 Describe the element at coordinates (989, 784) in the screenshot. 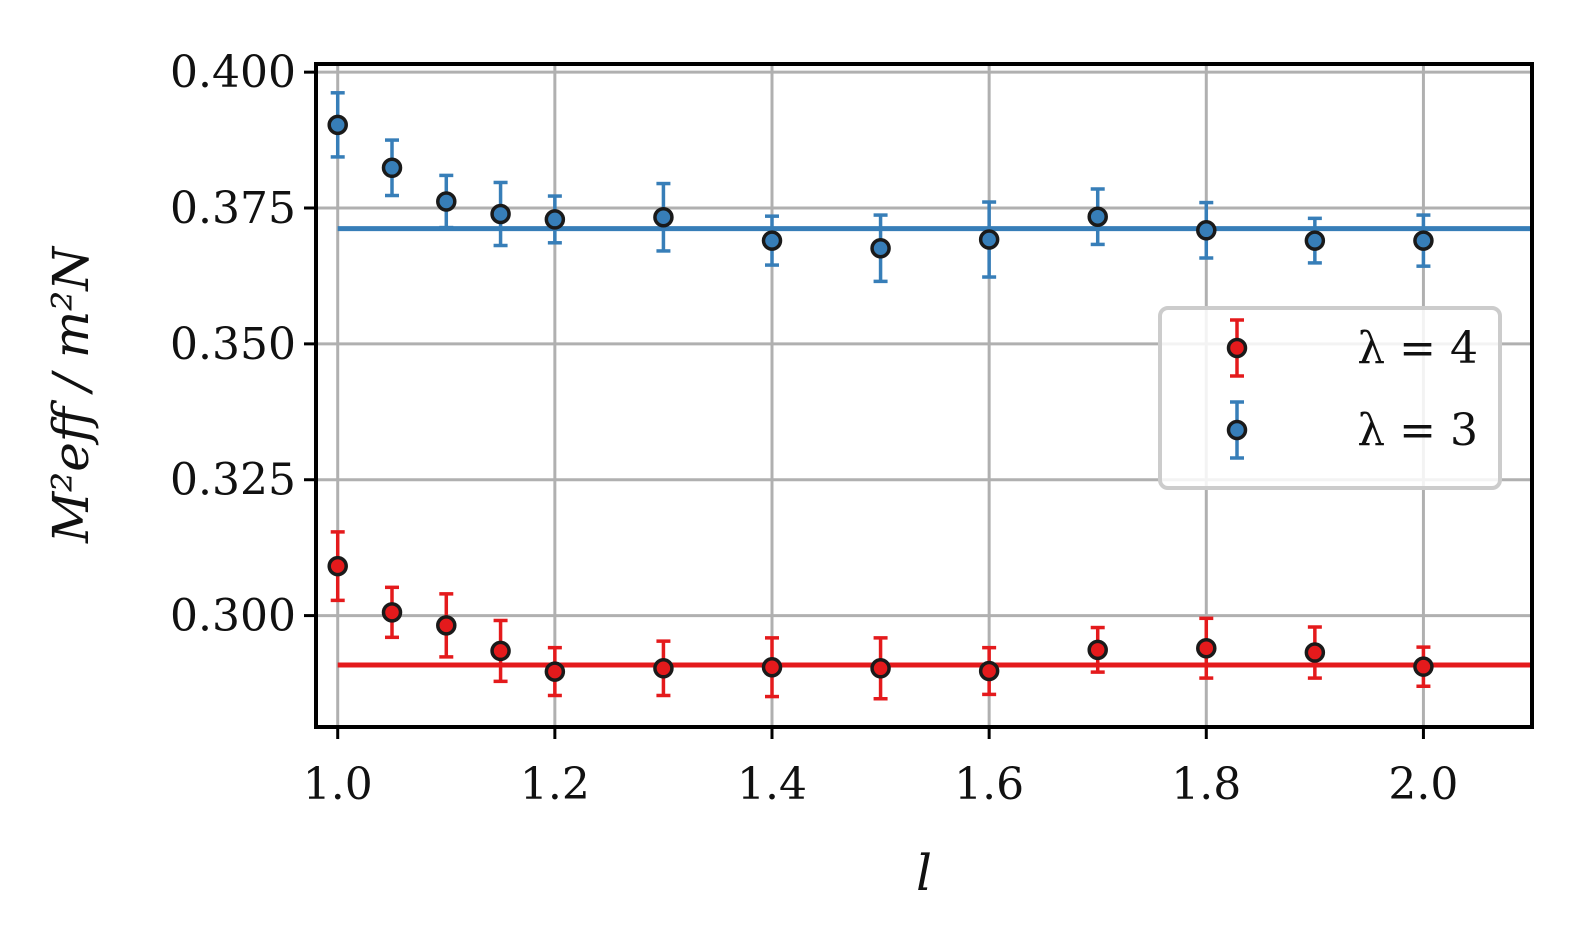

I see `x-tick-label: 1.6` at that location.